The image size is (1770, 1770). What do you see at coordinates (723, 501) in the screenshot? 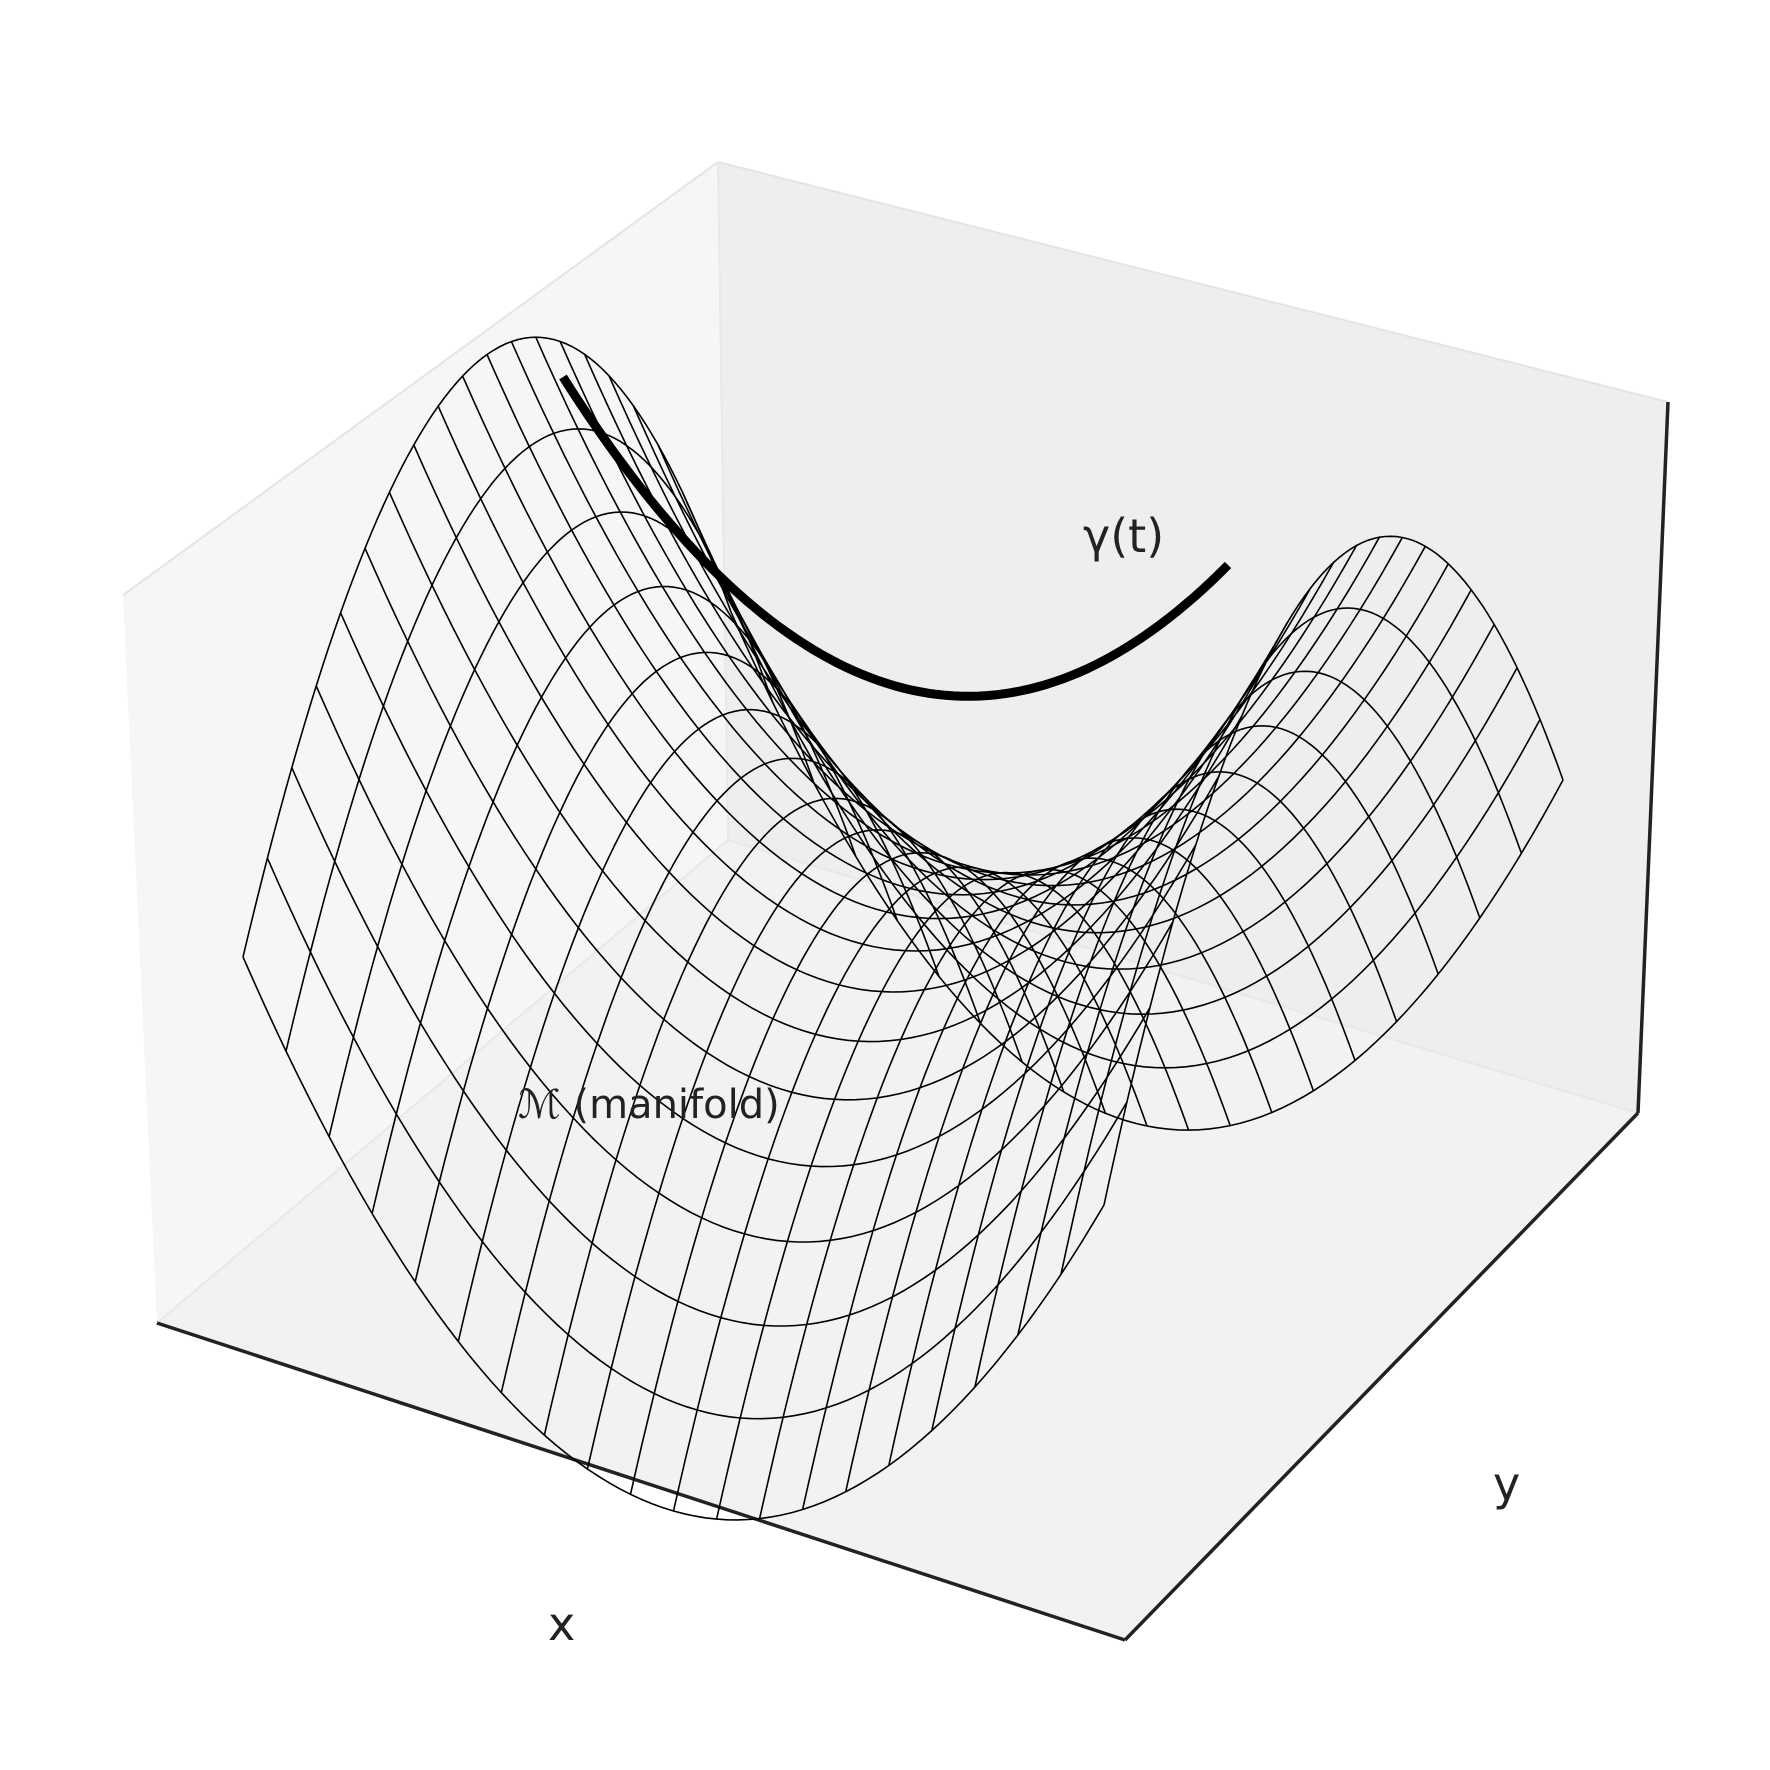
I see `pane-edge-vertical` at bounding box center [723, 501].